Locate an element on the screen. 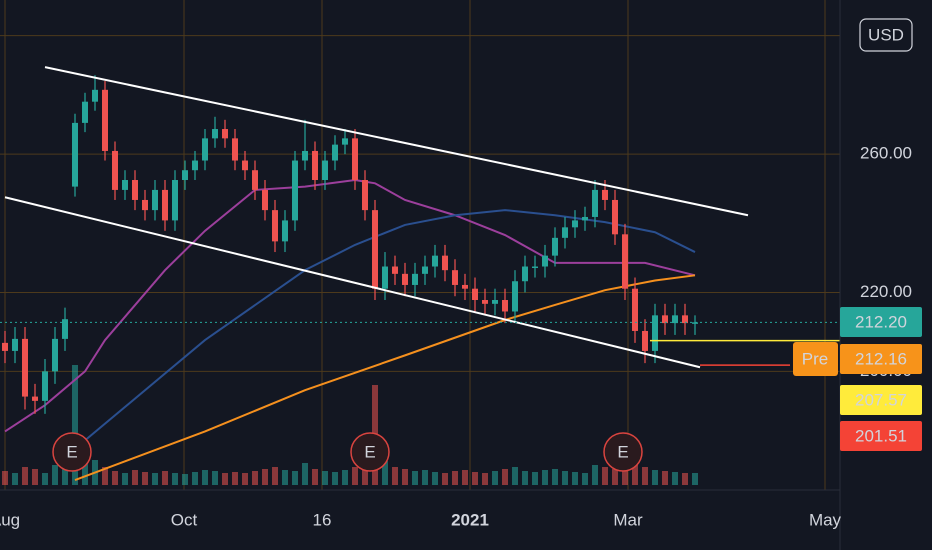  price-label-tag is located at coordinates (815, 359).